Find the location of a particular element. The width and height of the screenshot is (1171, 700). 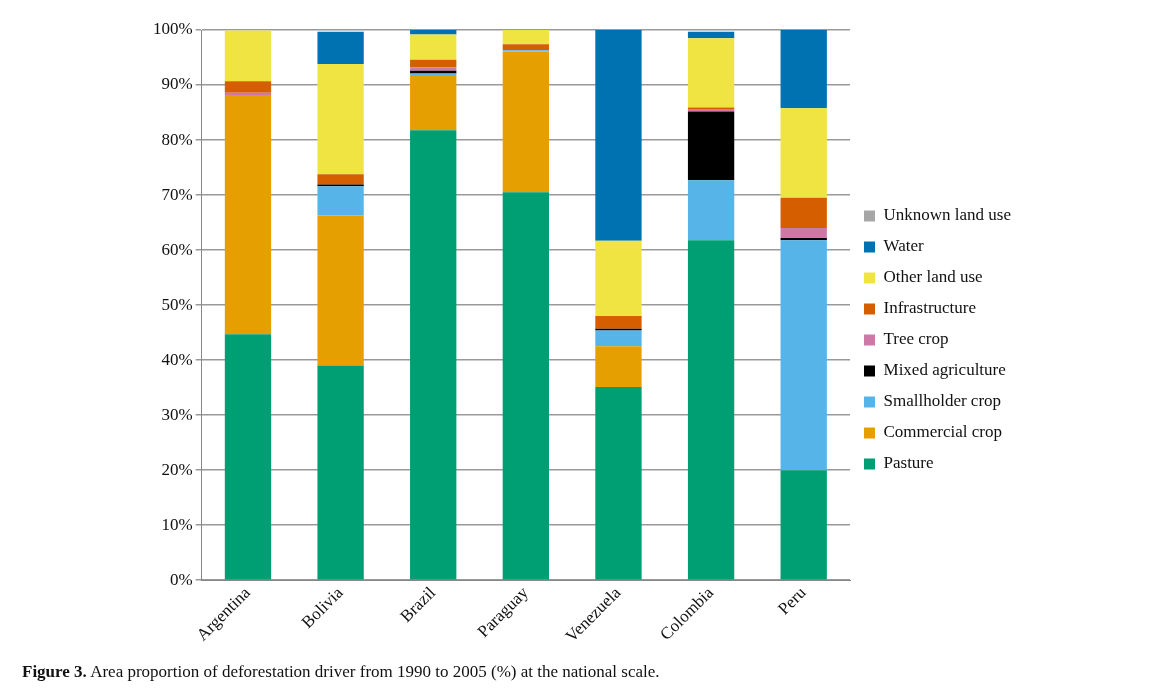

legend-label: Smallholder crop is located at coordinates (942, 401).